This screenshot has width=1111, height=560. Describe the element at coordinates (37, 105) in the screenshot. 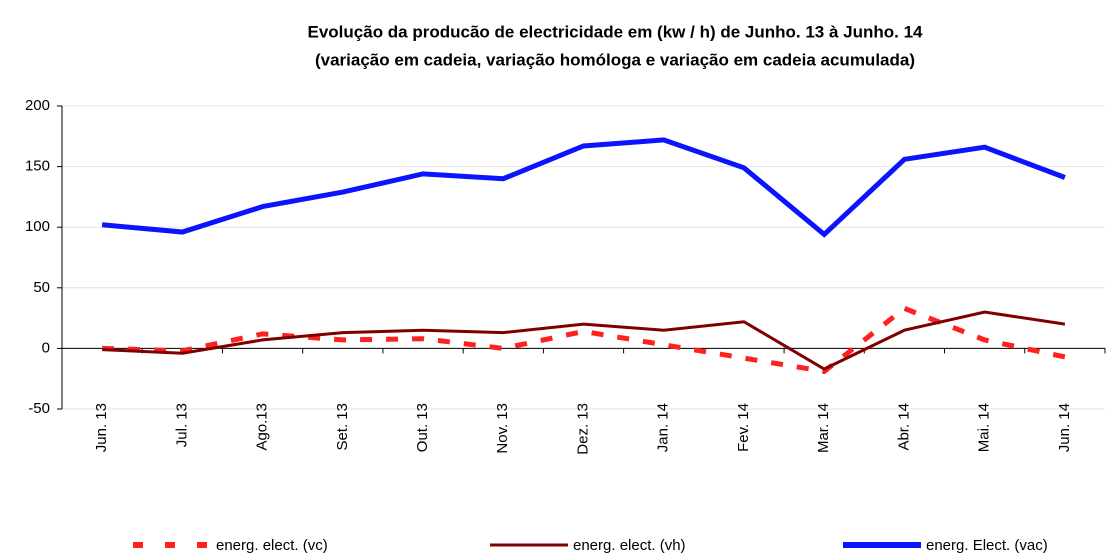

I see `y-tick-label: 200` at that location.